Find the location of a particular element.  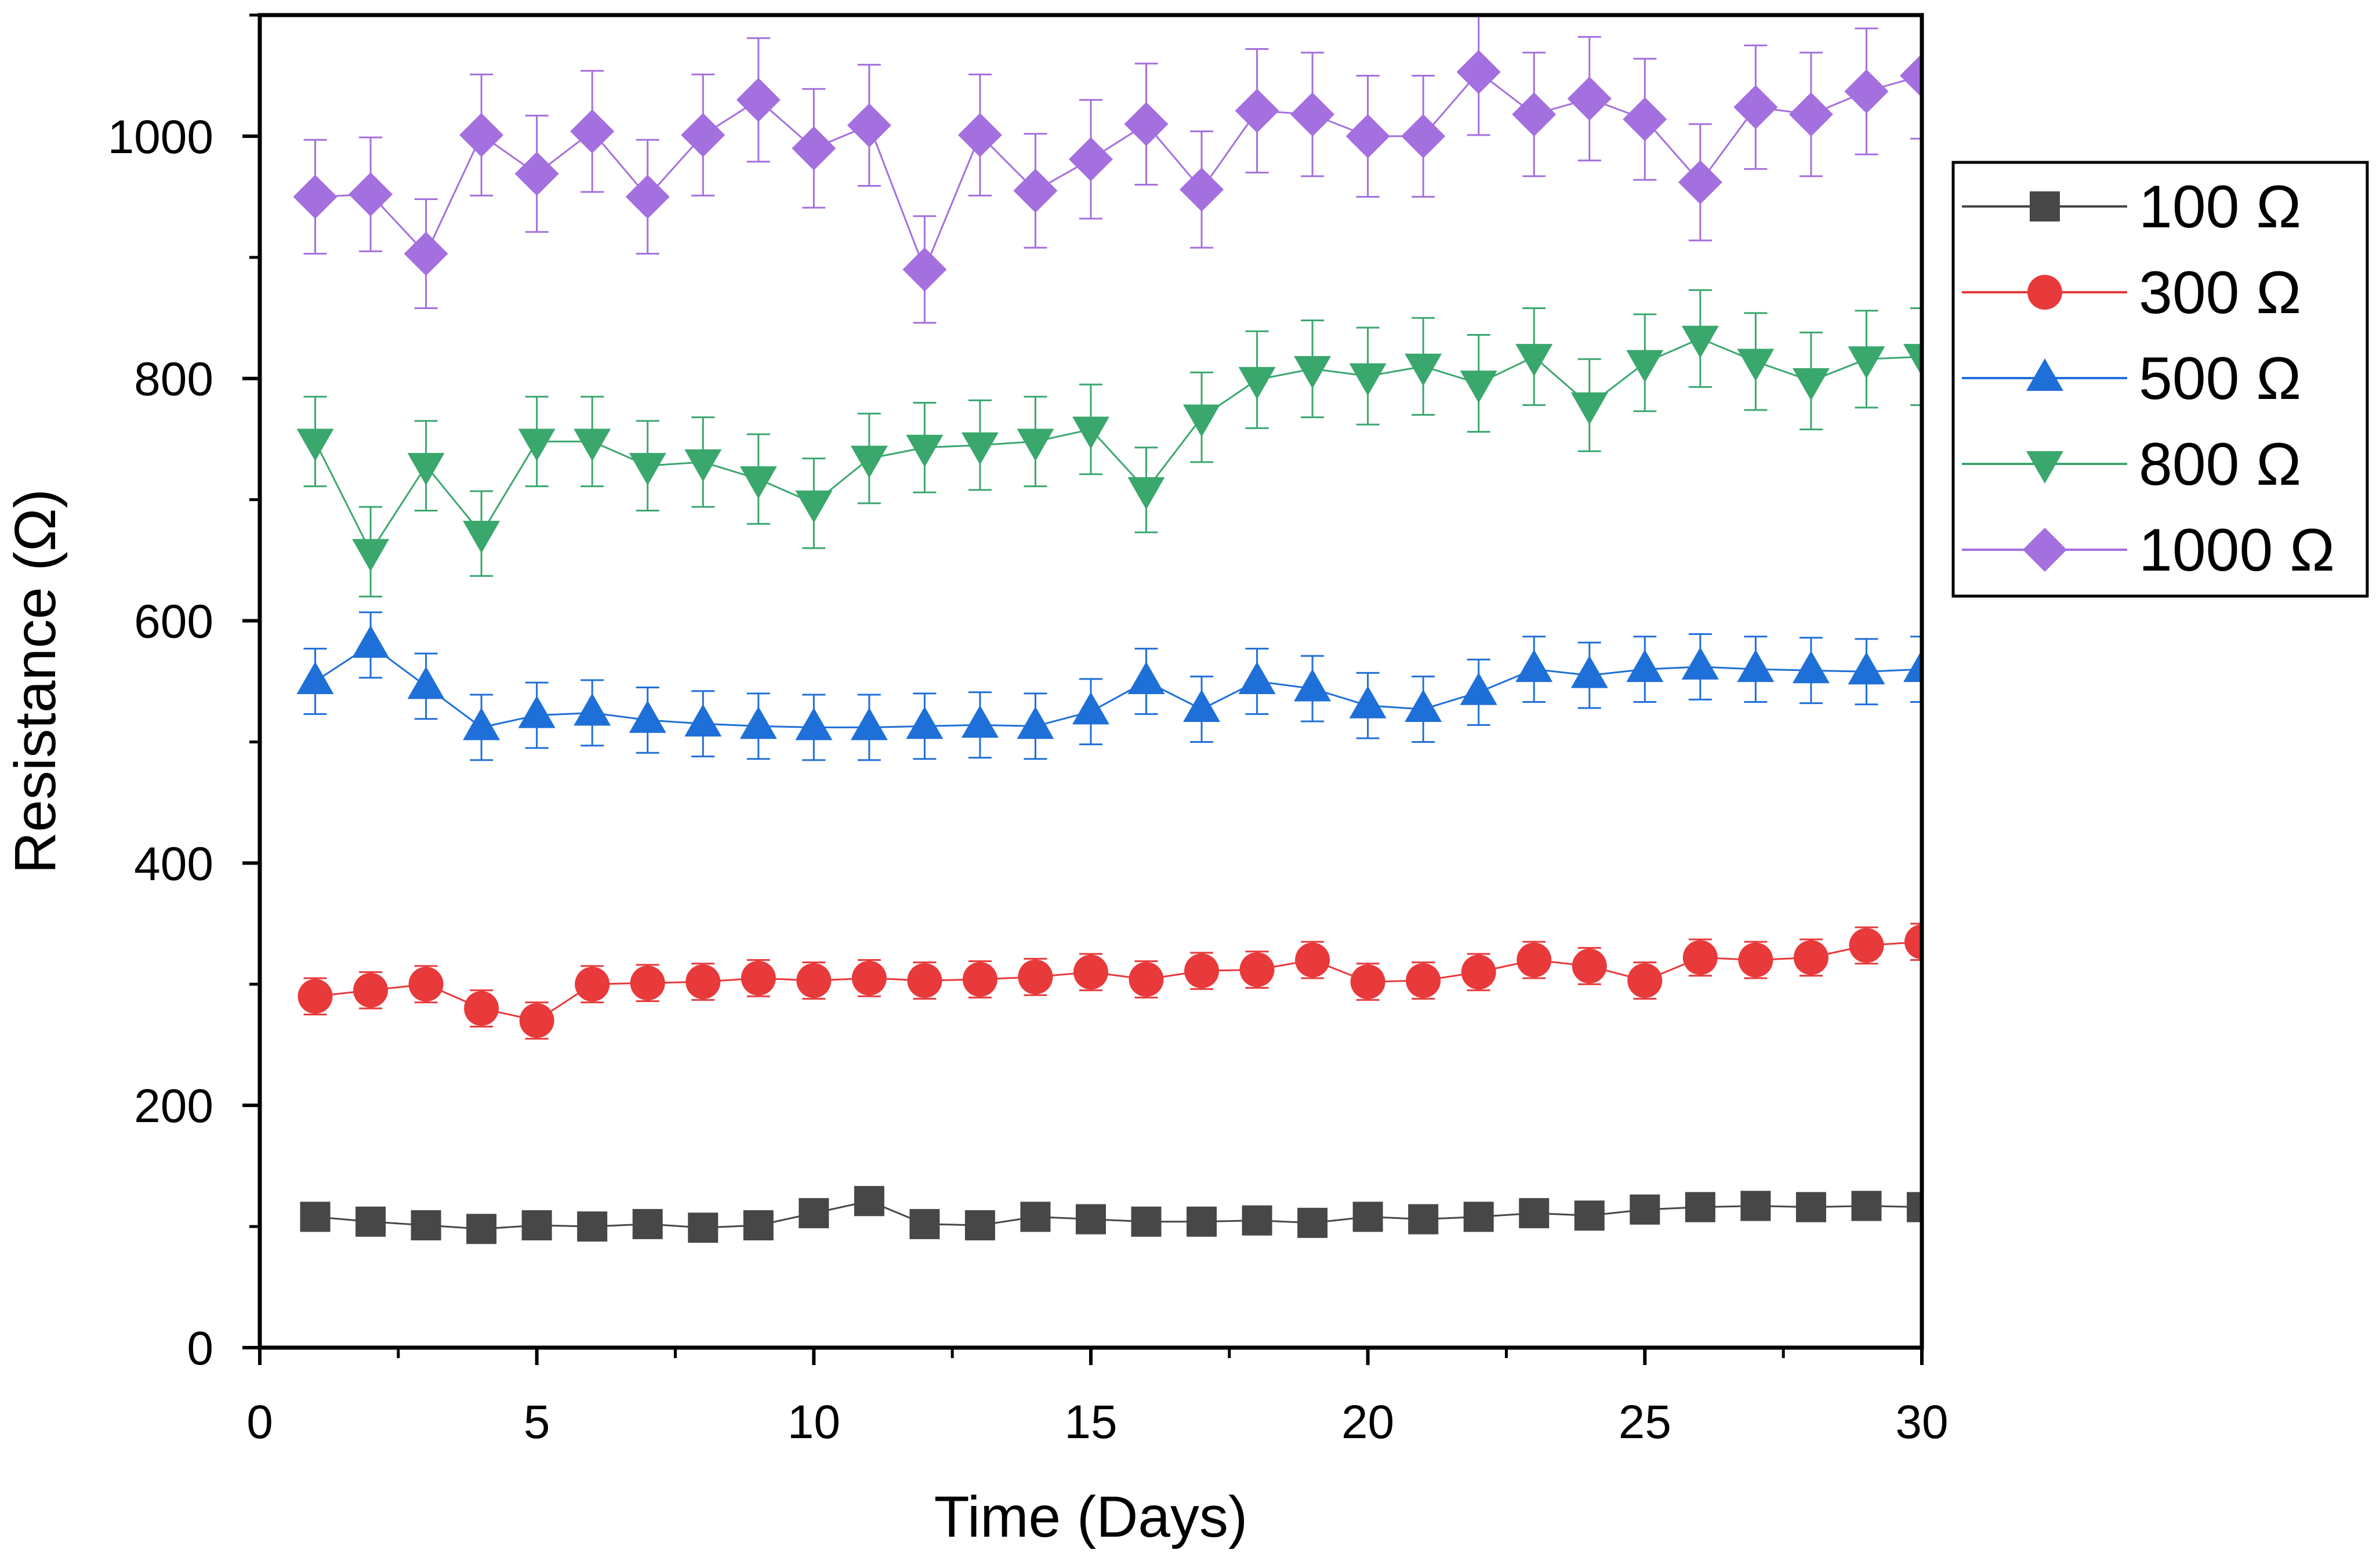

legend-label: 100 Ω is located at coordinates (2220, 207).